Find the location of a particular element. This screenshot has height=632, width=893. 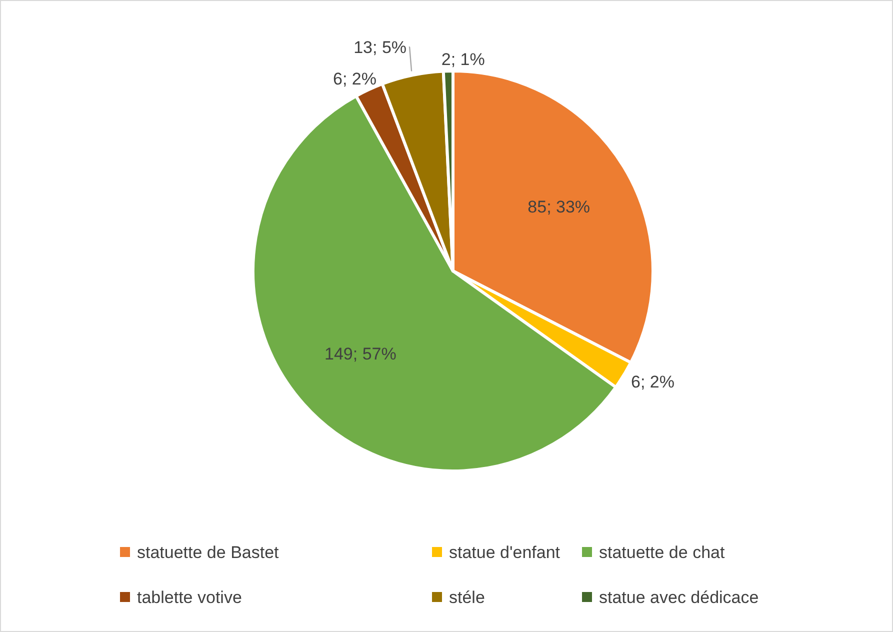

data-label: 149; 57% is located at coordinates (360, 354).